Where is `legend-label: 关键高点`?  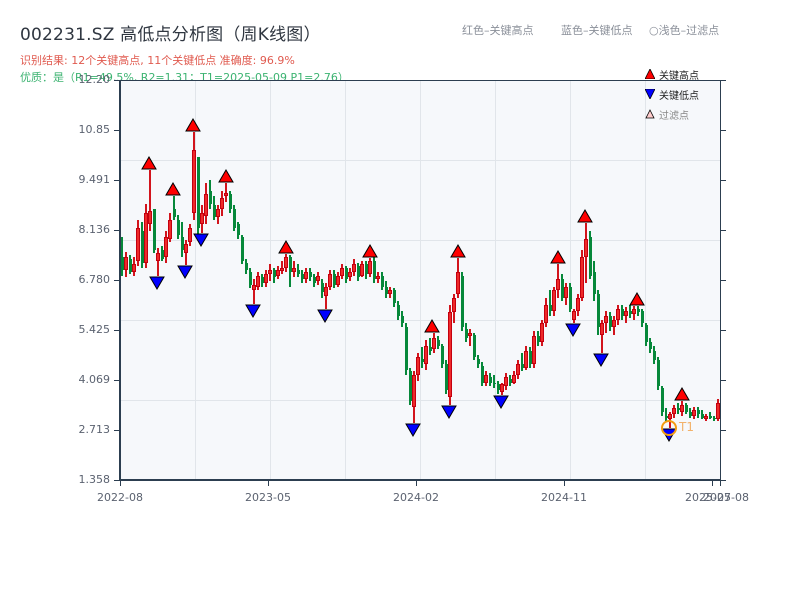
legend-label: 关键高点 is located at coordinates (679, 76).